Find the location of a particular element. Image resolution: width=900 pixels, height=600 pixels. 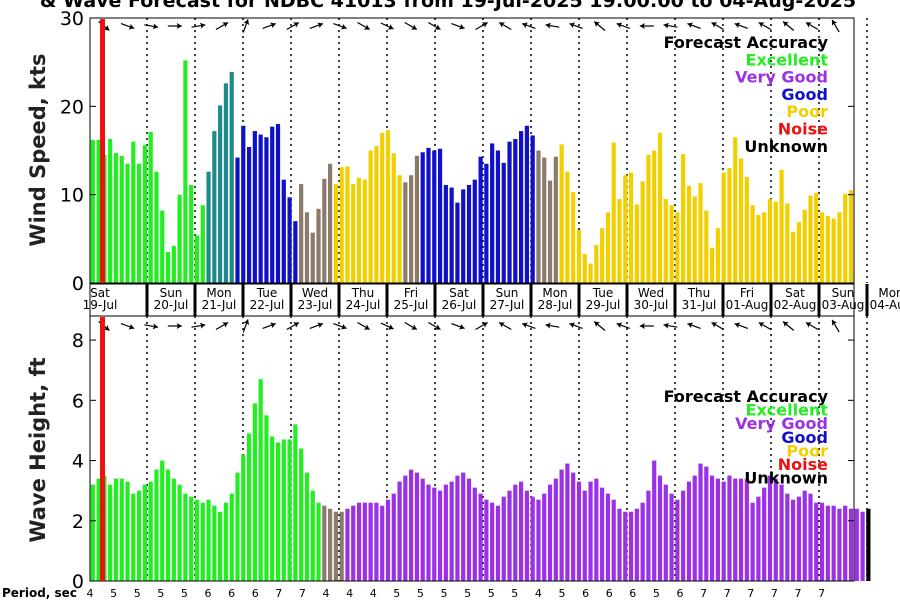

day-date: 31-Jul is located at coordinates (699, 305).